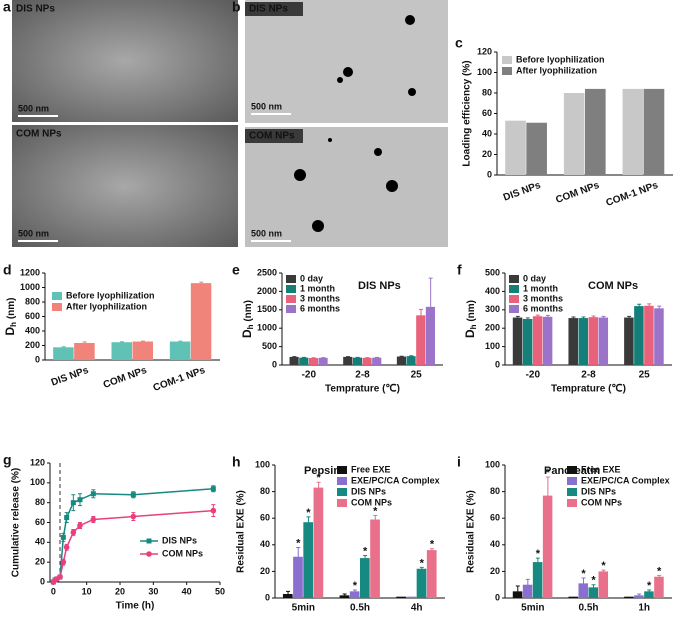 The height and width of the screenshot is (627, 685). I want to click on legend-label: 3 months, so click(543, 298).